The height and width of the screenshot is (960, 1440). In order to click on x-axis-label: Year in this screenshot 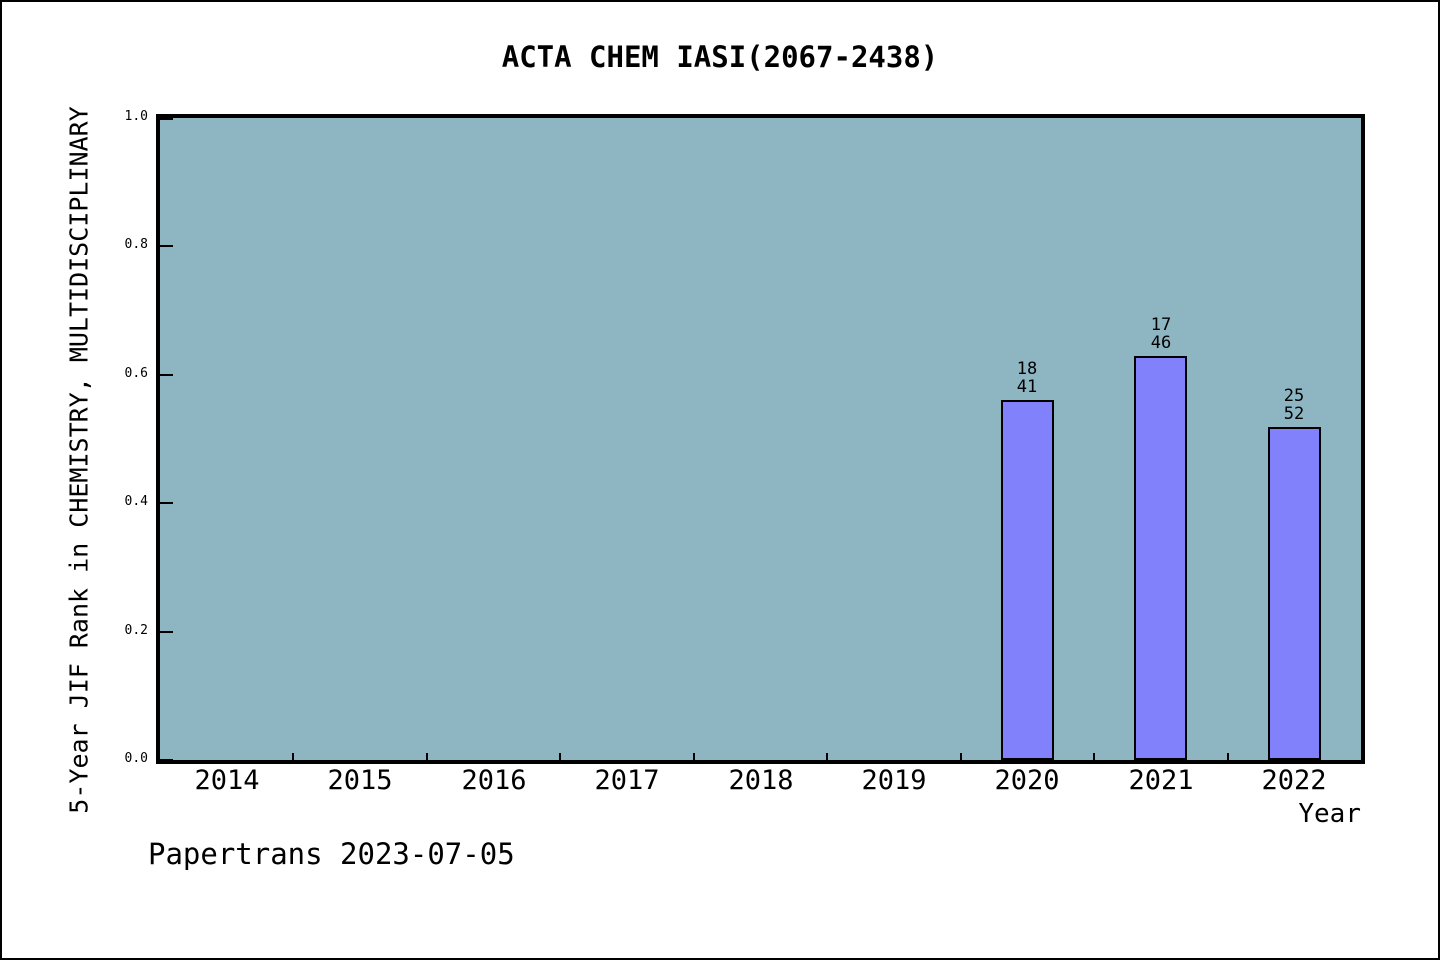, I will do `click(1329, 814)`.